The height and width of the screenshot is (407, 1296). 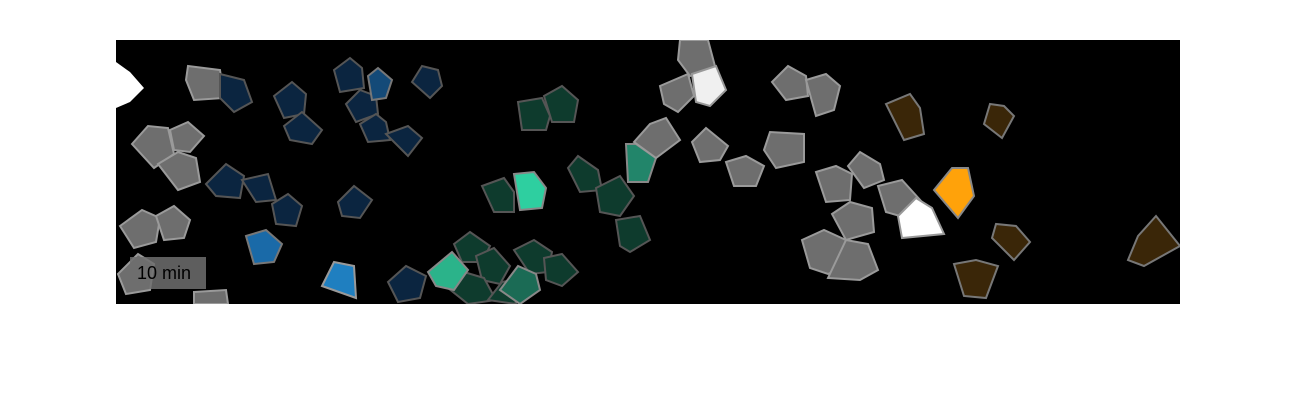 I want to click on edge-cell, so click(x=130, y=85).